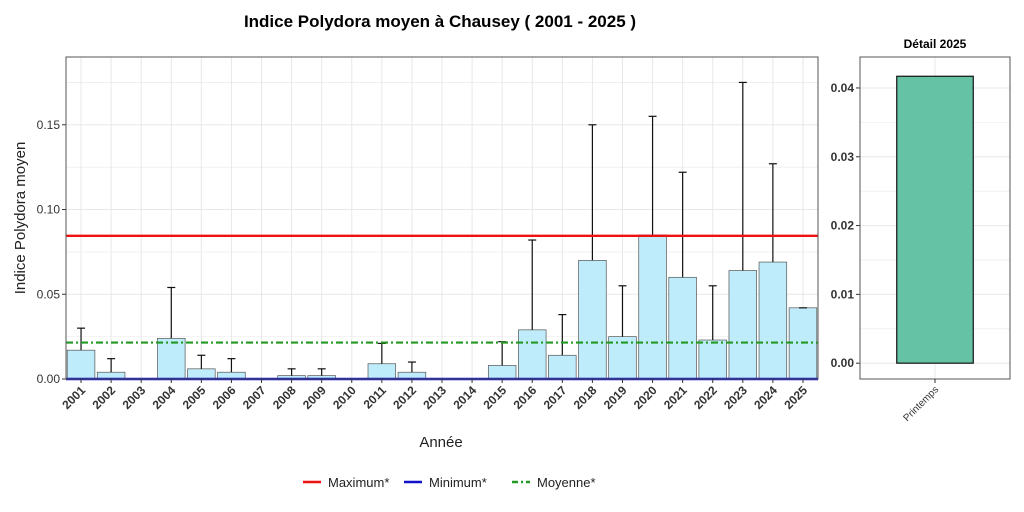 This screenshot has height=512, width=1024. I want to click on legend-label: Moyenne*, so click(566, 482).